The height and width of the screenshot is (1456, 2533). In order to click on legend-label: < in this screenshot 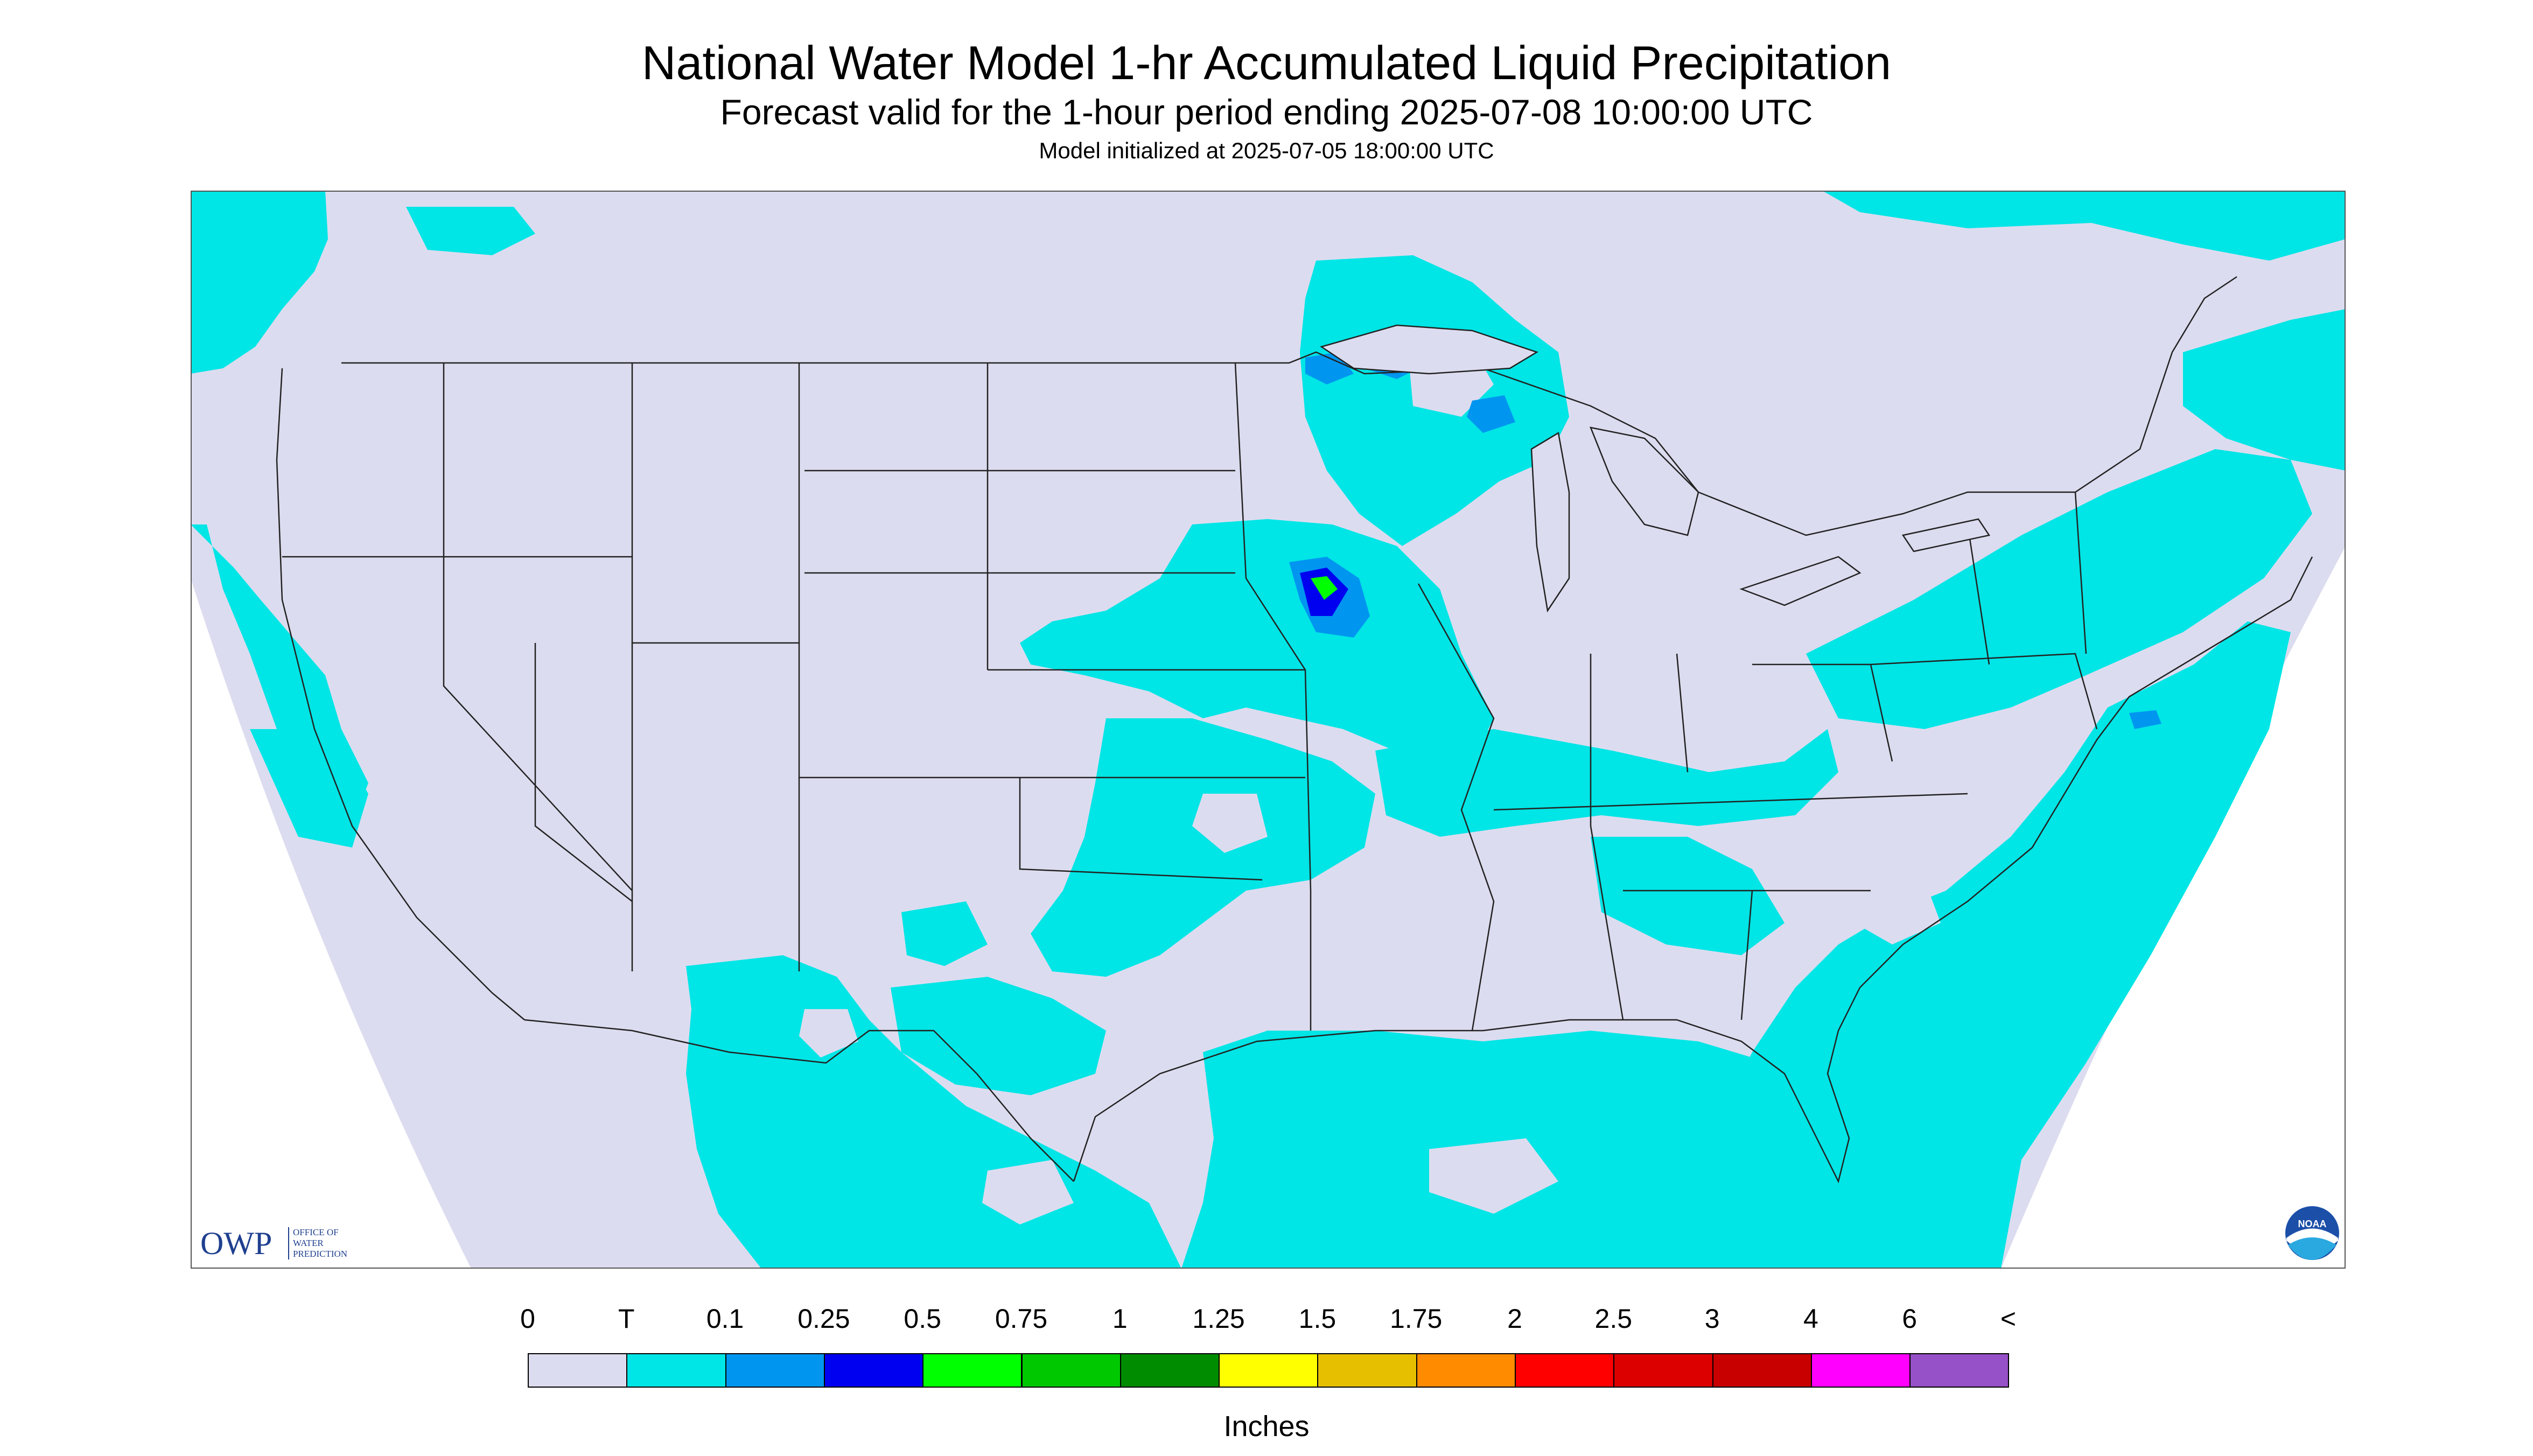, I will do `click(2008, 1319)`.